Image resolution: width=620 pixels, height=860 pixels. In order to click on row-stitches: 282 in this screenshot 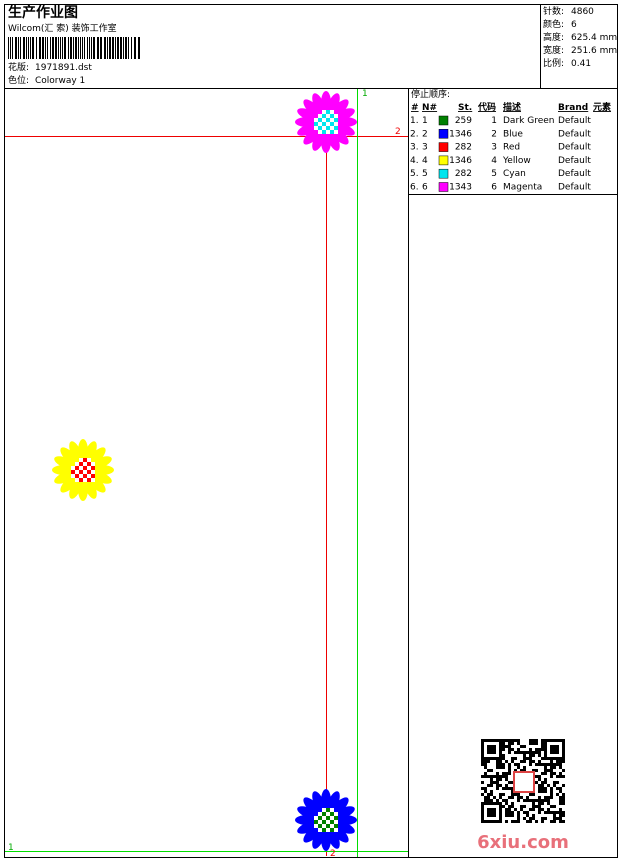, I will do `click(463, 174)`.